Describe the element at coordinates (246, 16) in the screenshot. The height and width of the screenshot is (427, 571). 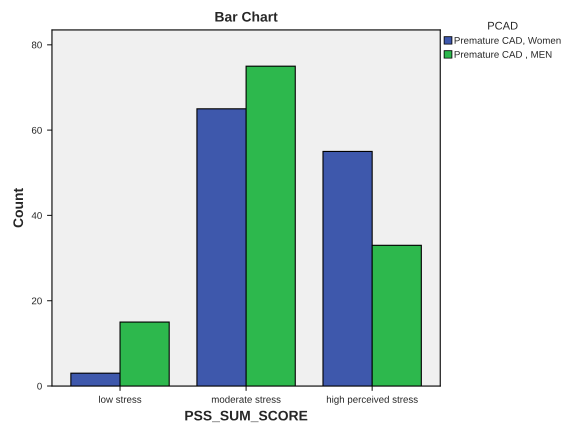
I see `chart-title: Bar Chart` at that location.